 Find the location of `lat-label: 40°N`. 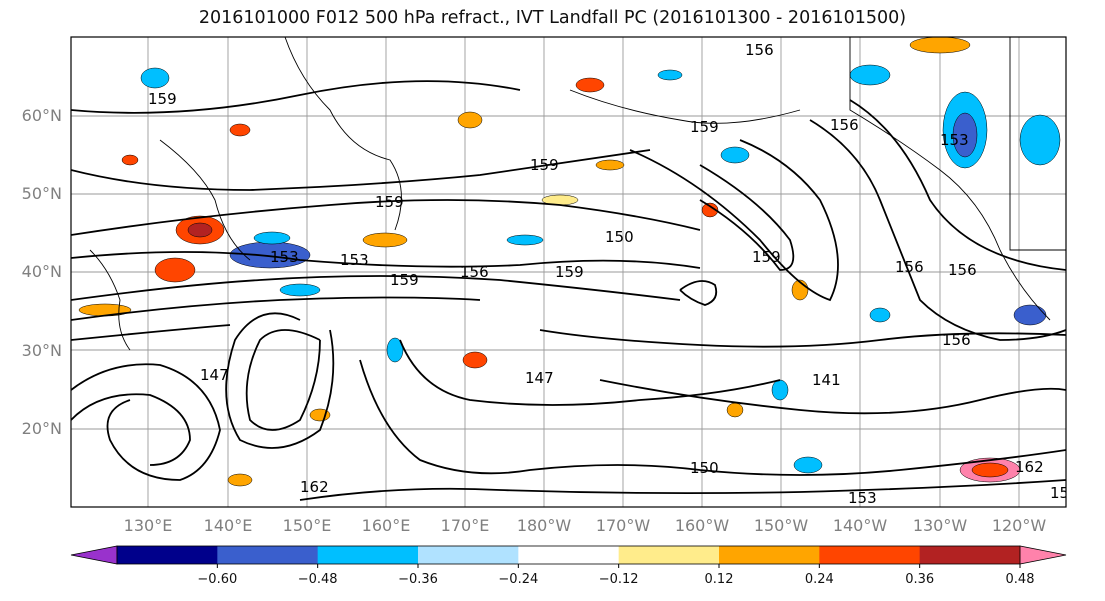

lat-label: 40°N is located at coordinates (42, 271).